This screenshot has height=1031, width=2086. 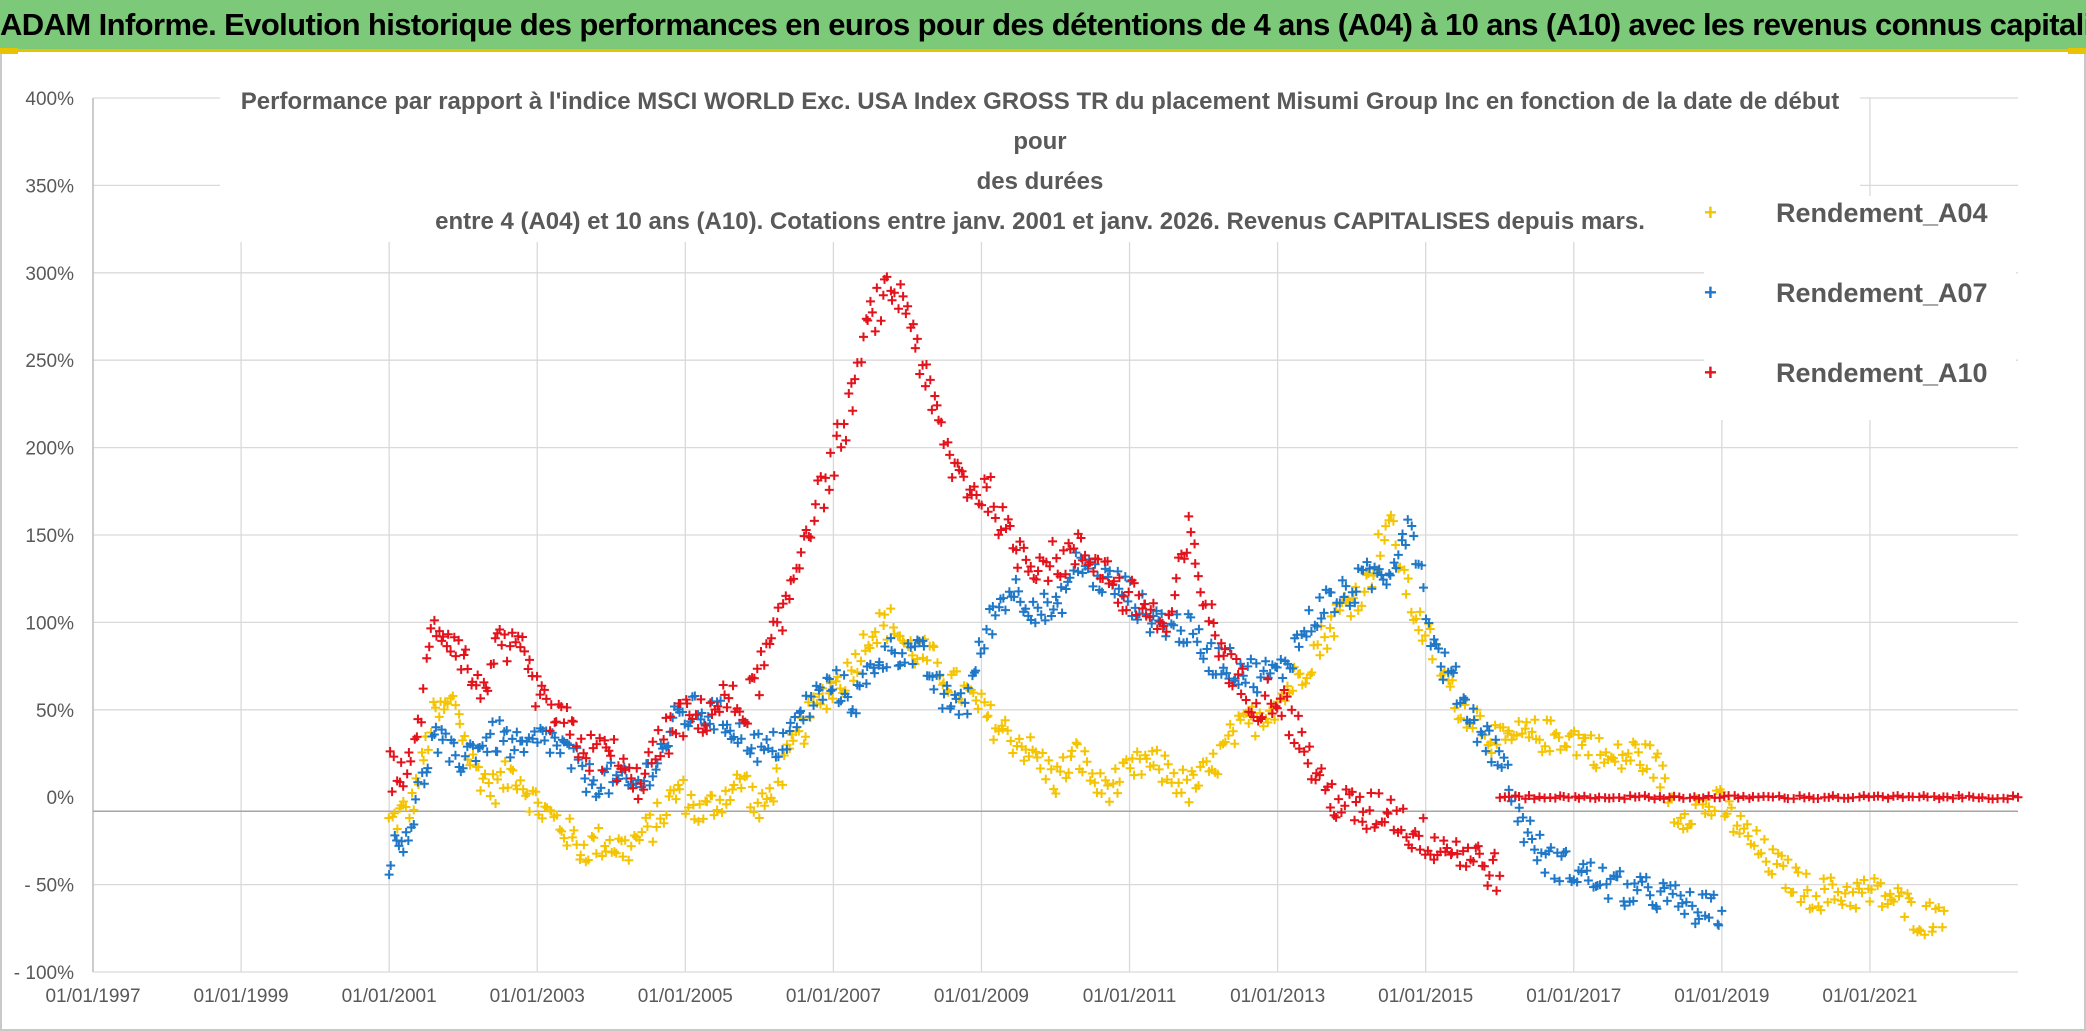 What do you see at coordinates (49, 274) in the screenshot?
I see `y-tick-label: 300%` at bounding box center [49, 274].